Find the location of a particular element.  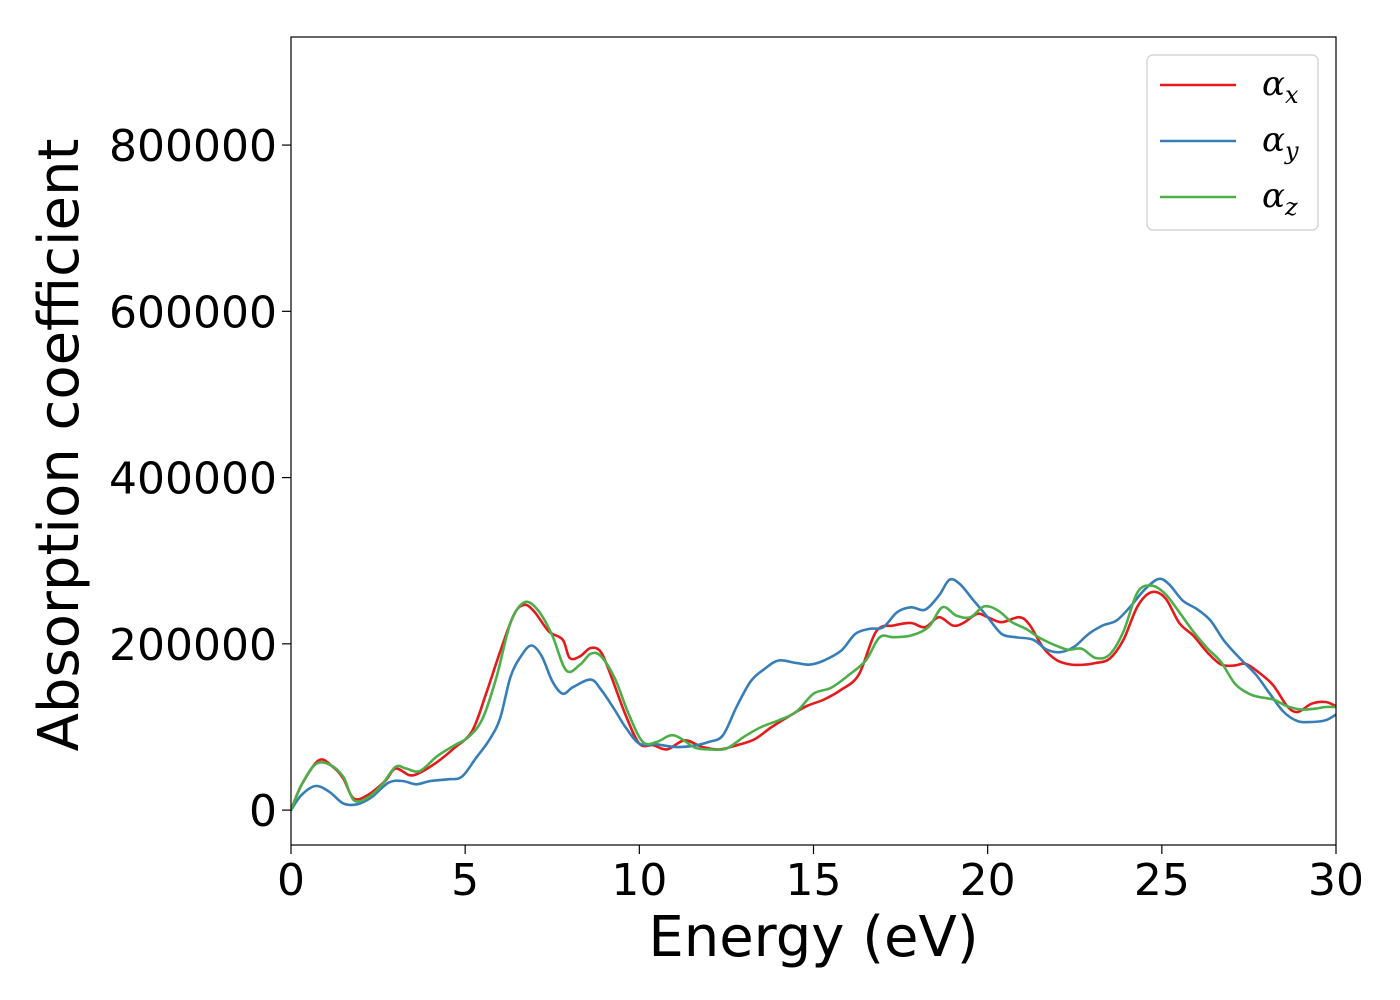

x-tick-label: 30 is located at coordinates (1336, 880).